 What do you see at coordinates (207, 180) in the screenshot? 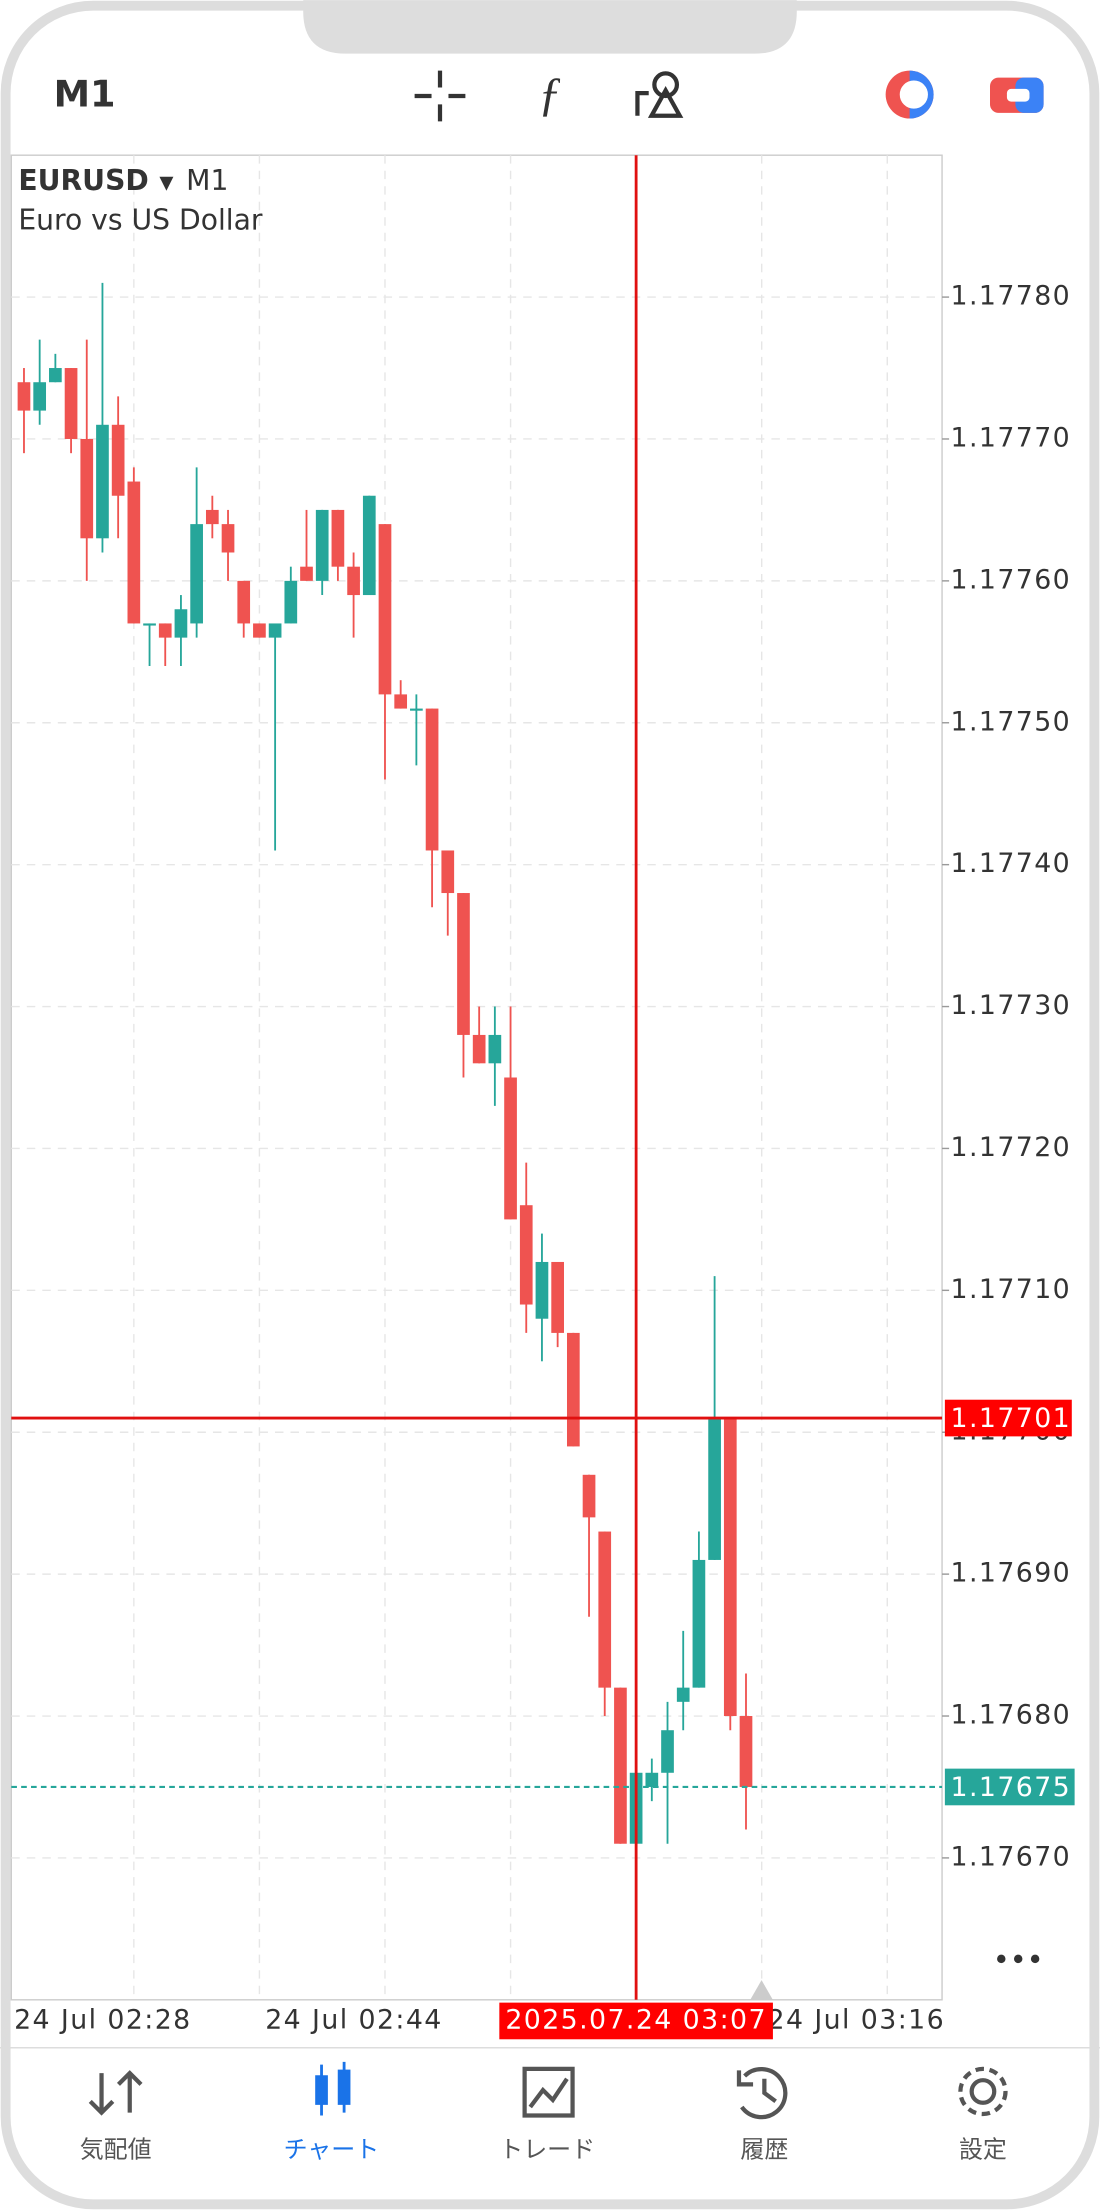
I see `chart-timeframe: M1` at bounding box center [207, 180].